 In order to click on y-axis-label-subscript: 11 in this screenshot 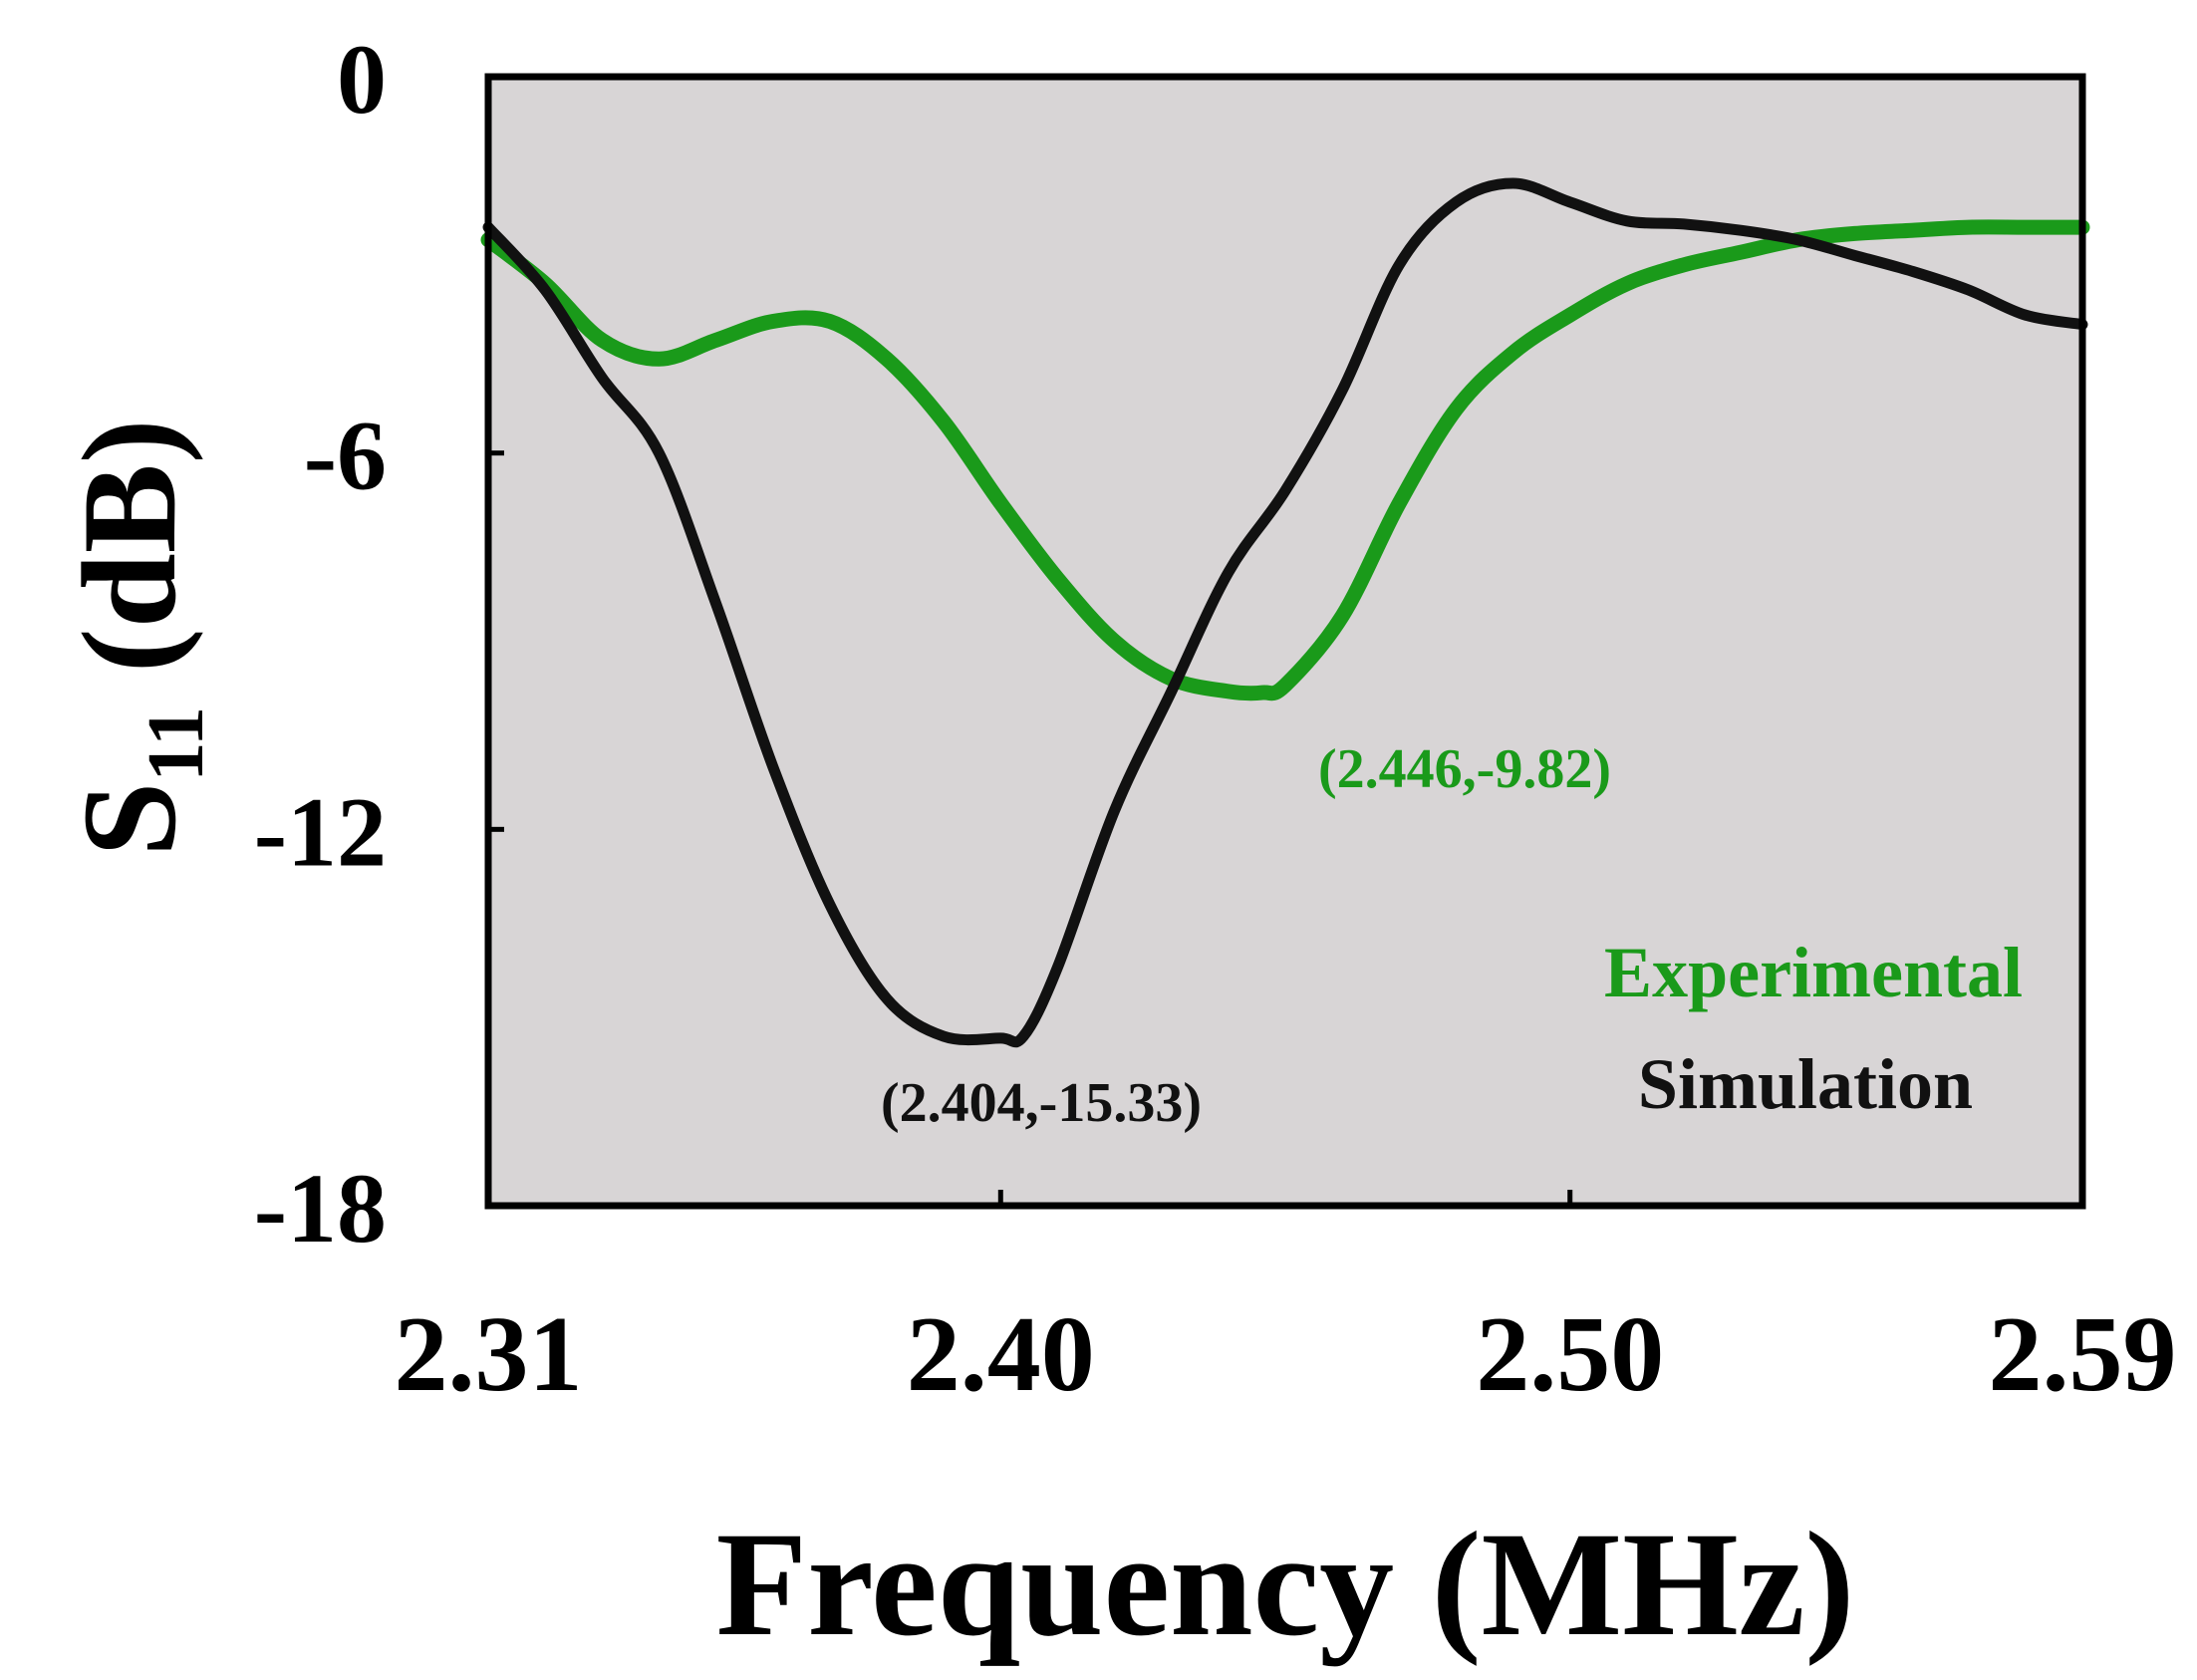, I will do `click(176, 744)`.